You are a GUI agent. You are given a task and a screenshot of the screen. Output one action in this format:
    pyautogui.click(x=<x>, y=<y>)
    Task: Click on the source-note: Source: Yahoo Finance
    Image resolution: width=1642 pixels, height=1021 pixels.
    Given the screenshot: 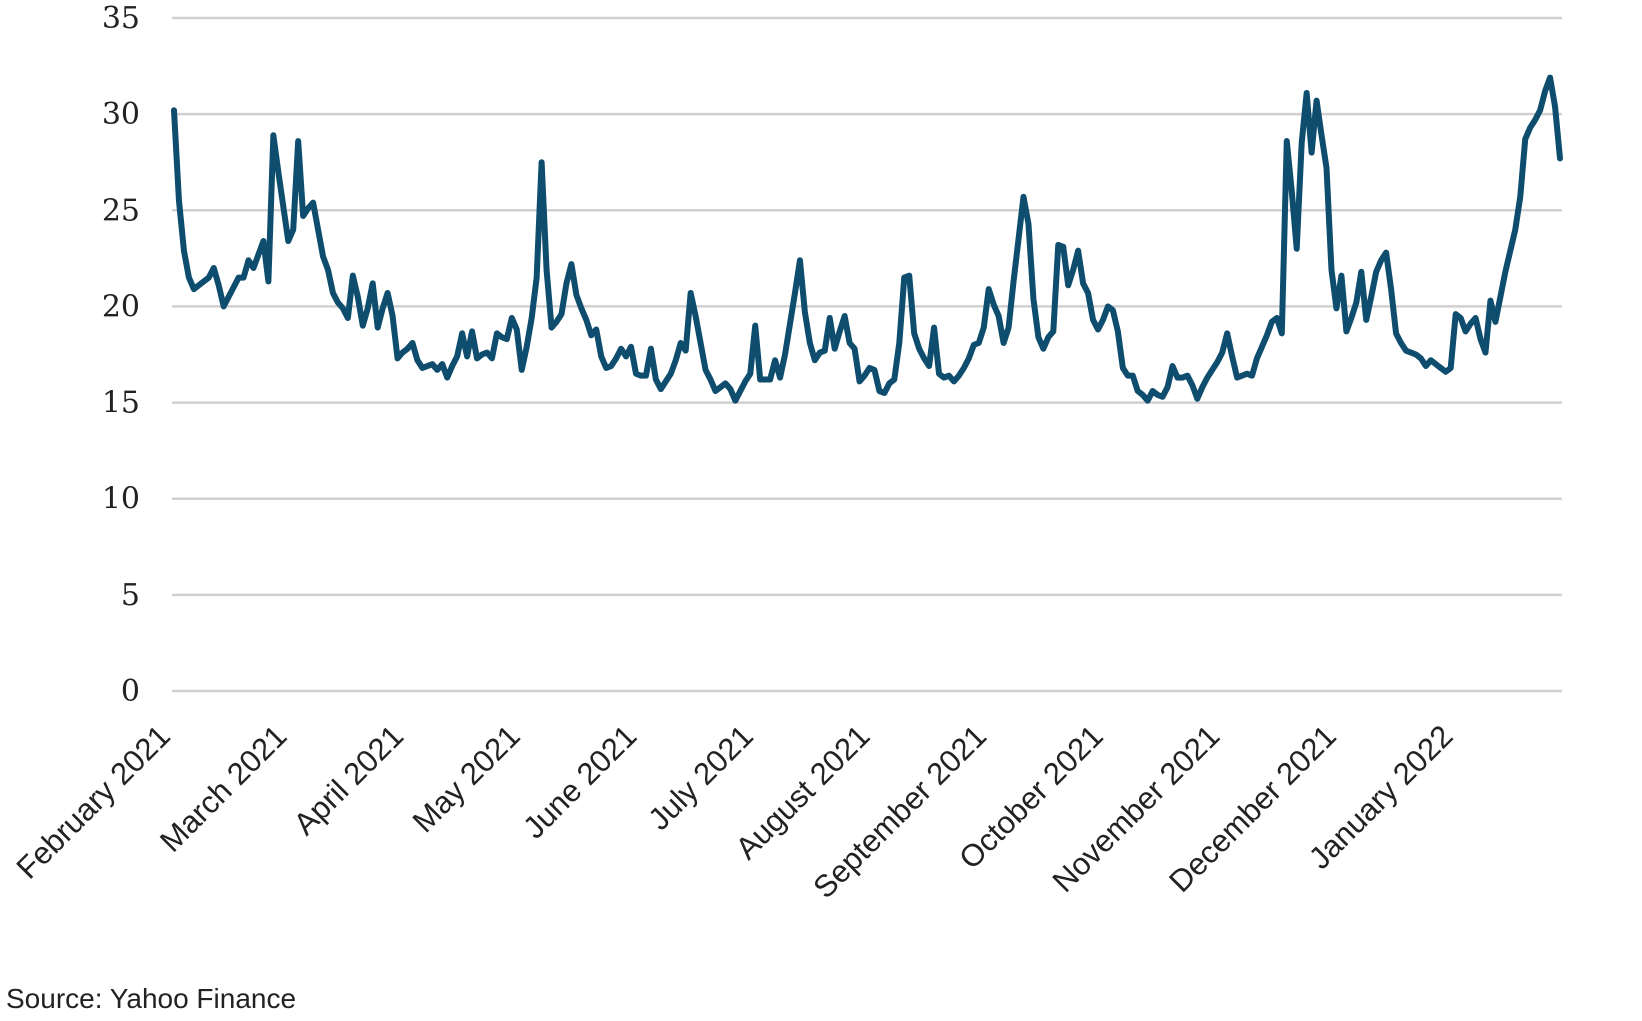 What is the action you would take?
    pyautogui.click(x=151, y=998)
    